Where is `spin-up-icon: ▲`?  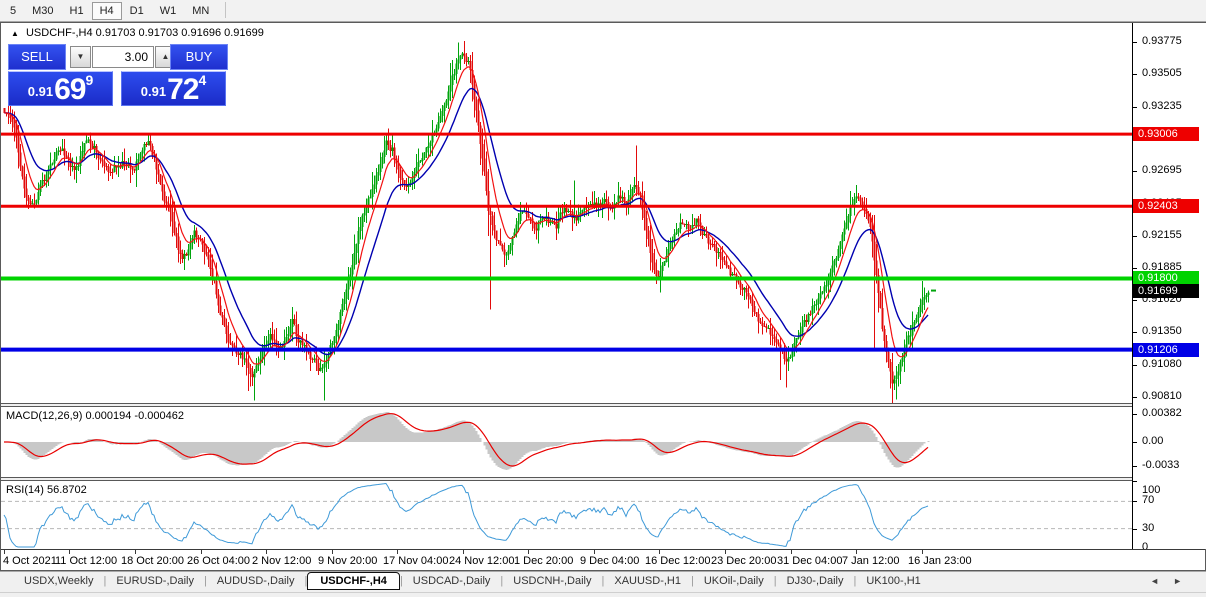 spin-up-icon: ▲ is located at coordinates (165, 56).